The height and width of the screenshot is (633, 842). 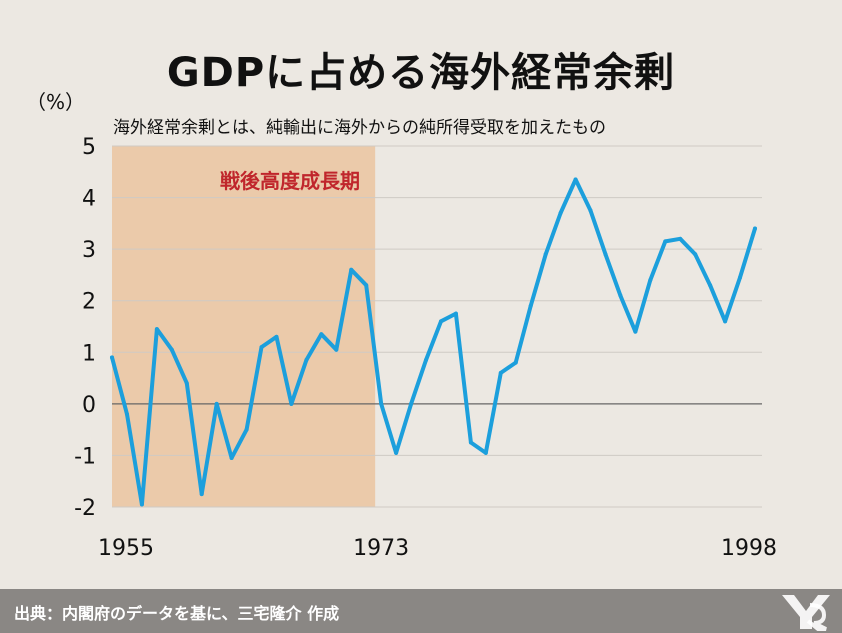 I want to click on y-tick-label: -2, so click(x=85, y=508).